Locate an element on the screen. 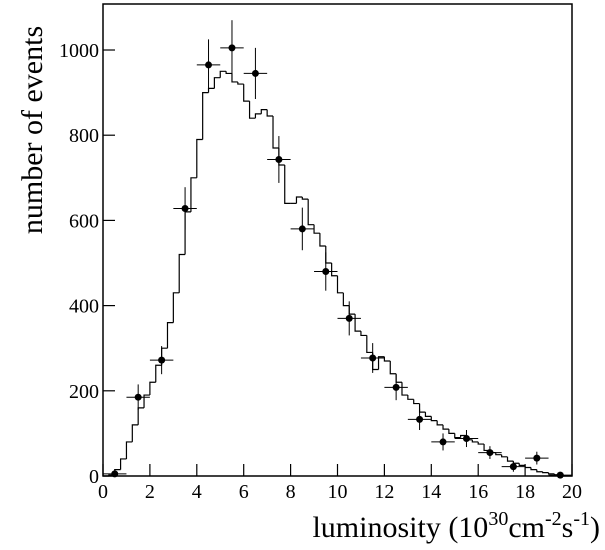 The width and height of the screenshot is (605, 550). x-tick-label: 12 is located at coordinates (384, 492).